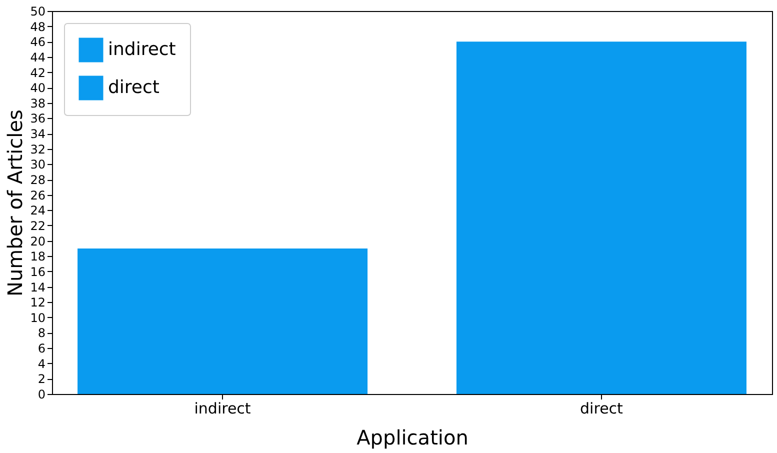 This screenshot has width=777, height=453. I want to click on y-axis-title: Number of Articles, so click(15, 203).